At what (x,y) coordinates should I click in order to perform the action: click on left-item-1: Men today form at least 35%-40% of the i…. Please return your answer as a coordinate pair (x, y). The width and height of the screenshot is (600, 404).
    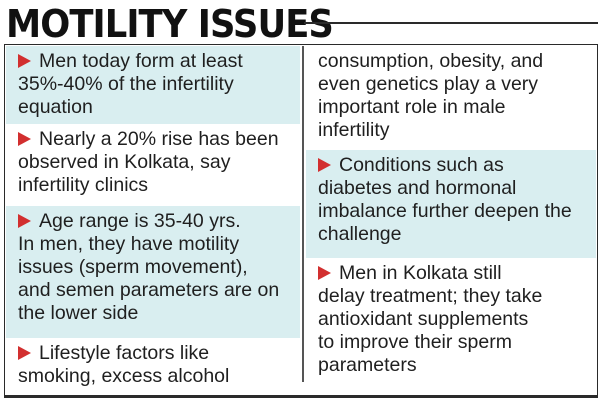
    Looking at the image, I should click on (153, 85).